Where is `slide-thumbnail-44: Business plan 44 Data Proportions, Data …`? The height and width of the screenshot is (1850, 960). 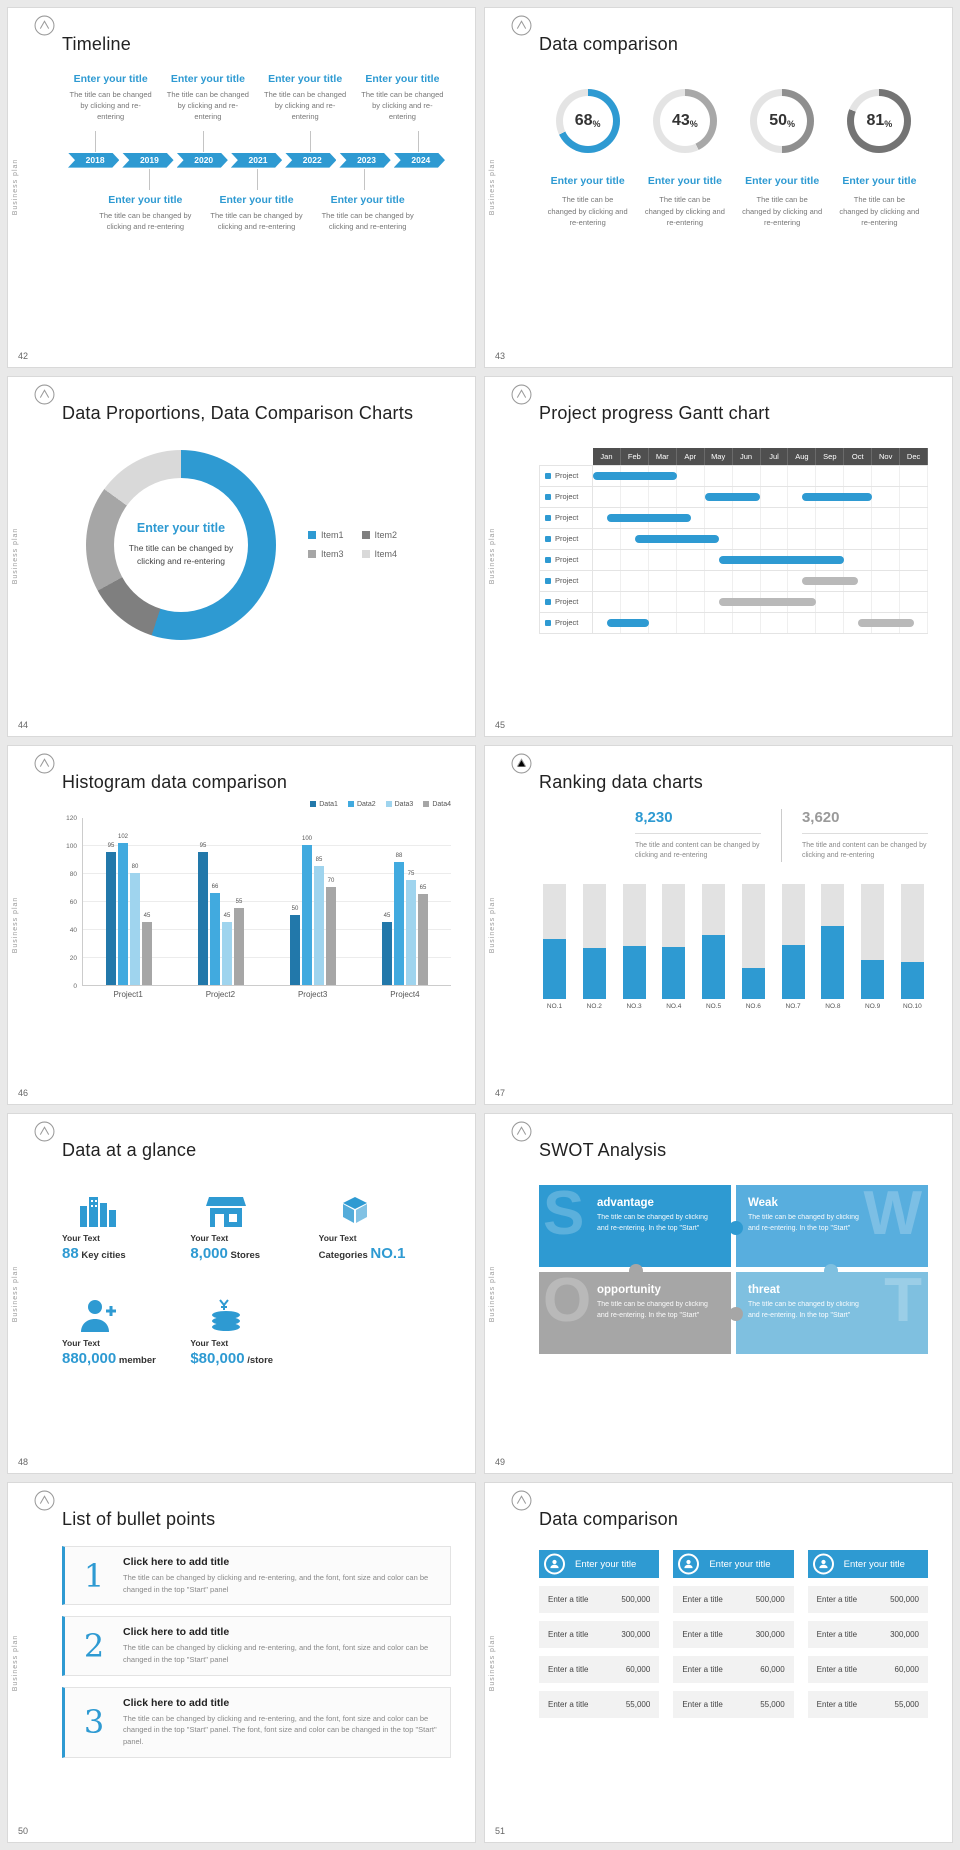 slide-thumbnail-44: Business plan 44 Data Proportions, Data … is located at coordinates (241, 556).